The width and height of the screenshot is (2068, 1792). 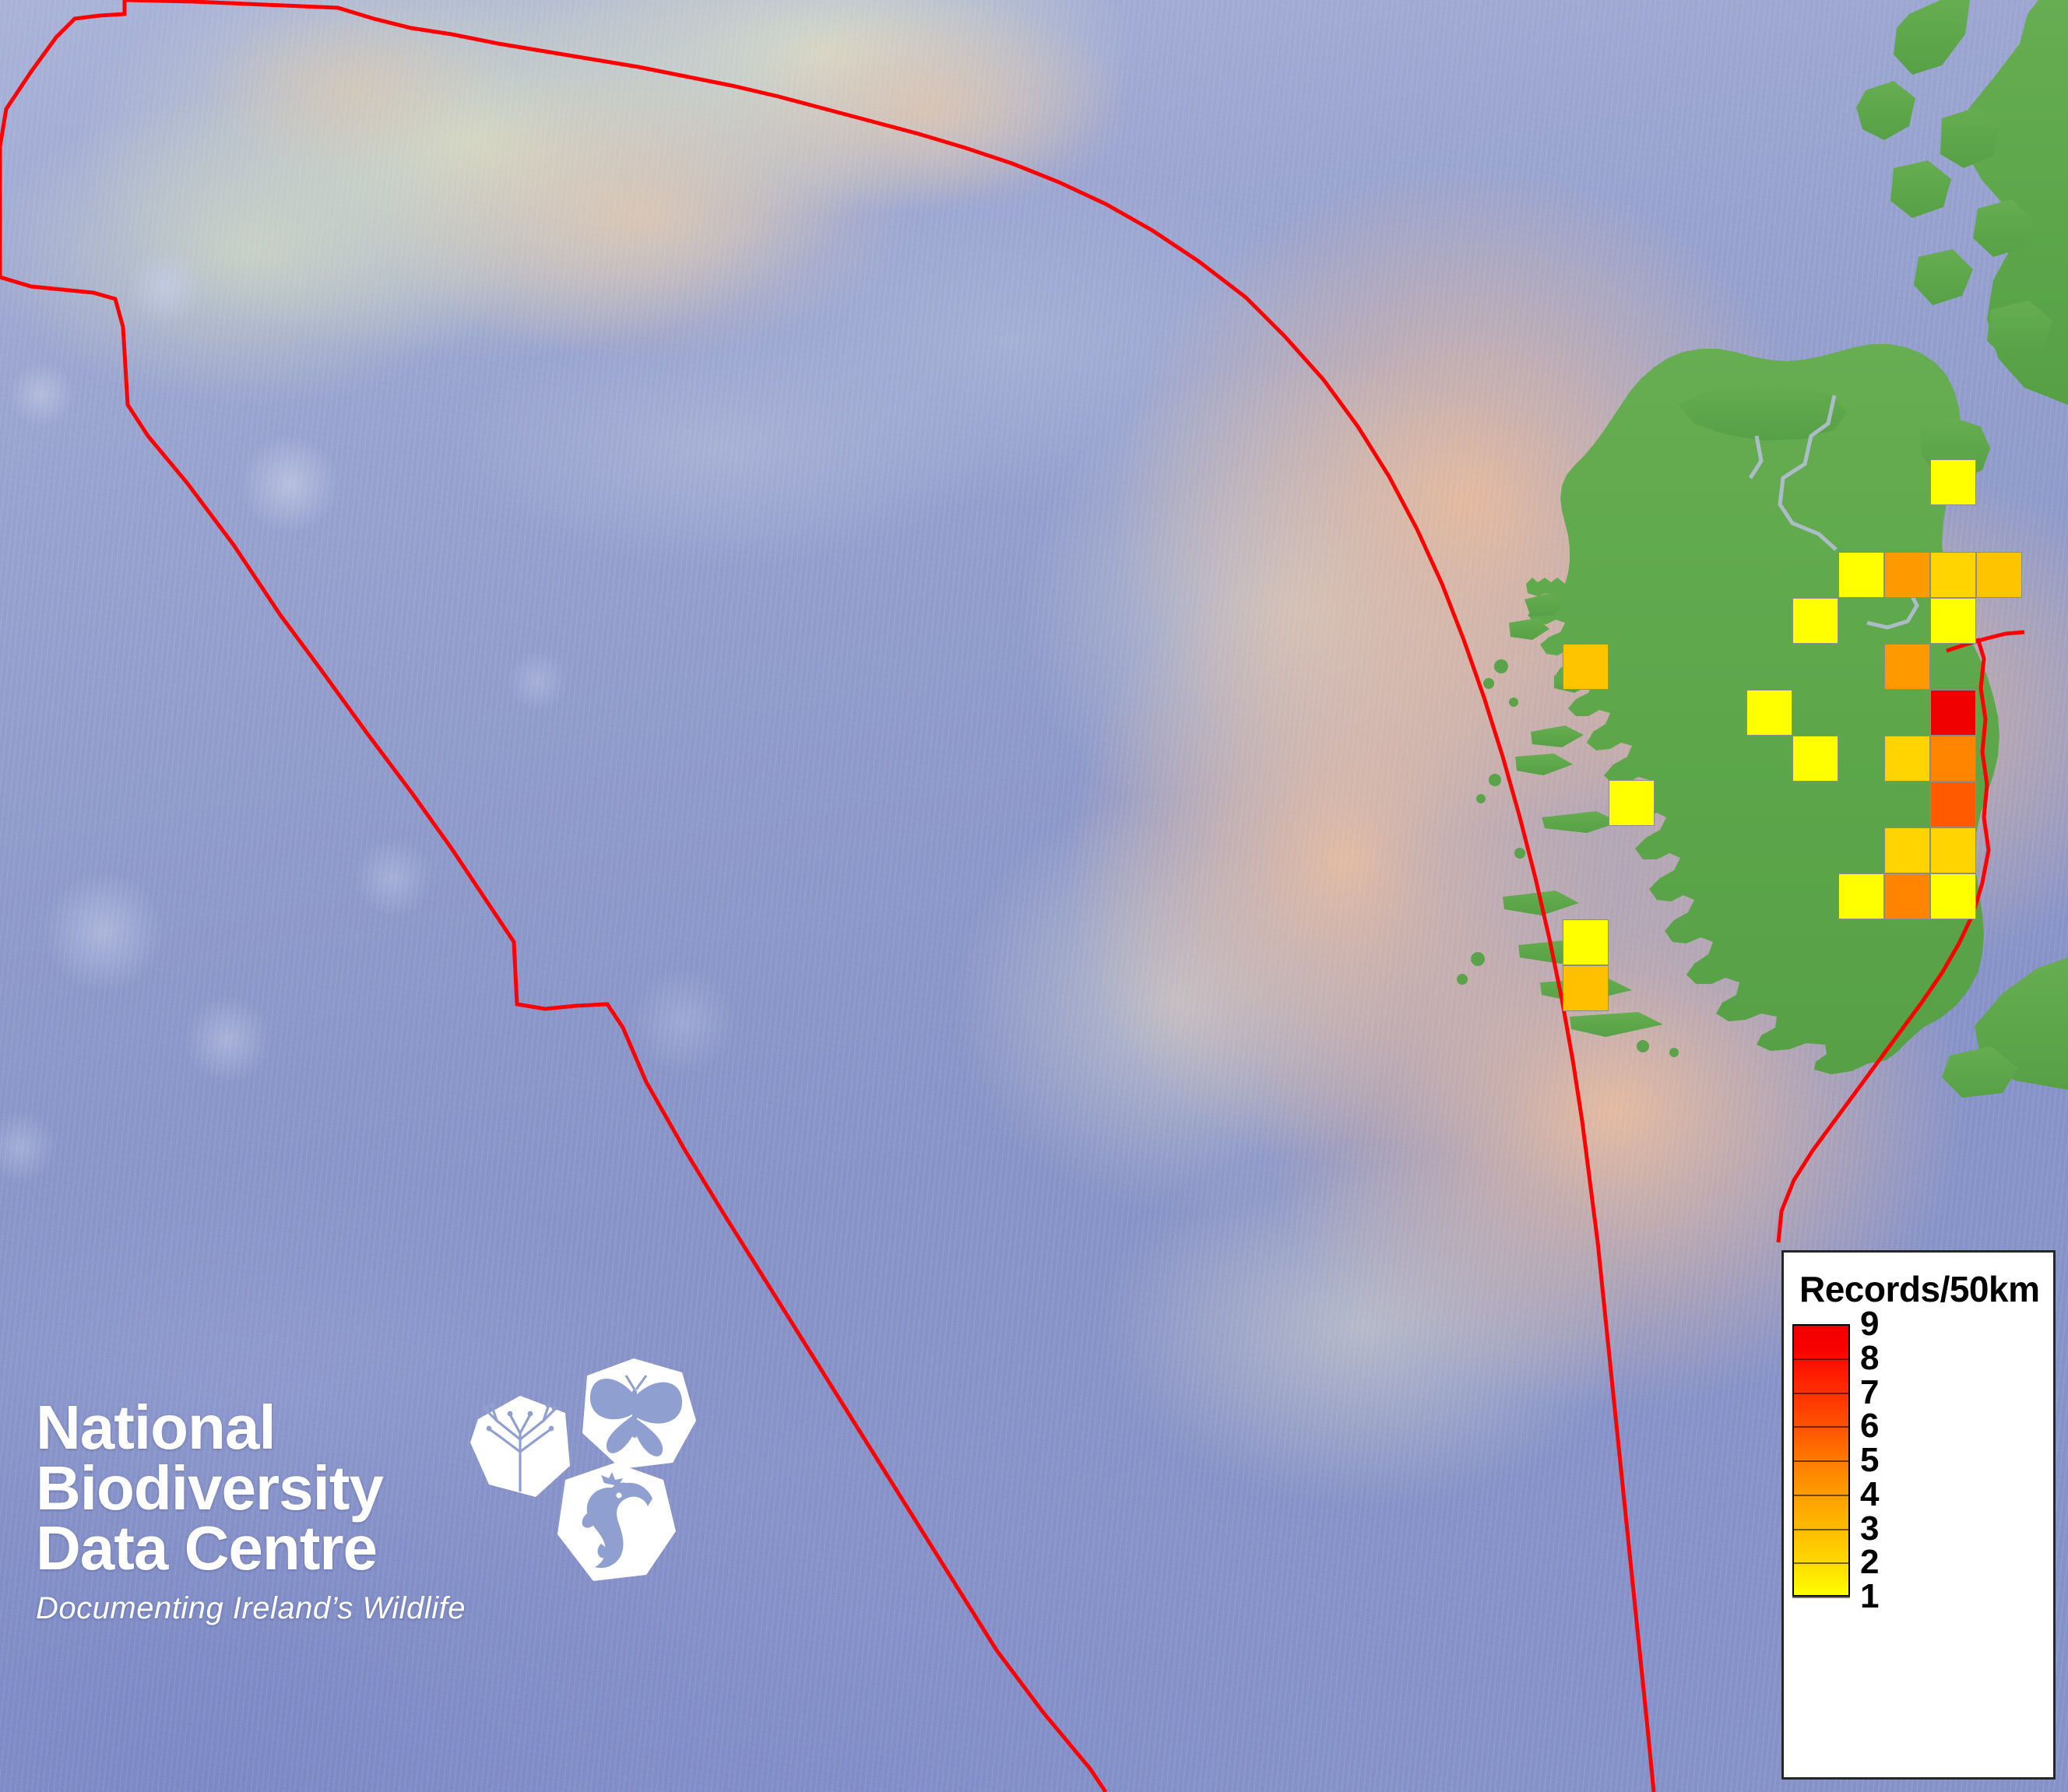 What do you see at coordinates (1907, 759) in the screenshot?
I see `cell-wicklow-w` at bounding box center [1907, 759].